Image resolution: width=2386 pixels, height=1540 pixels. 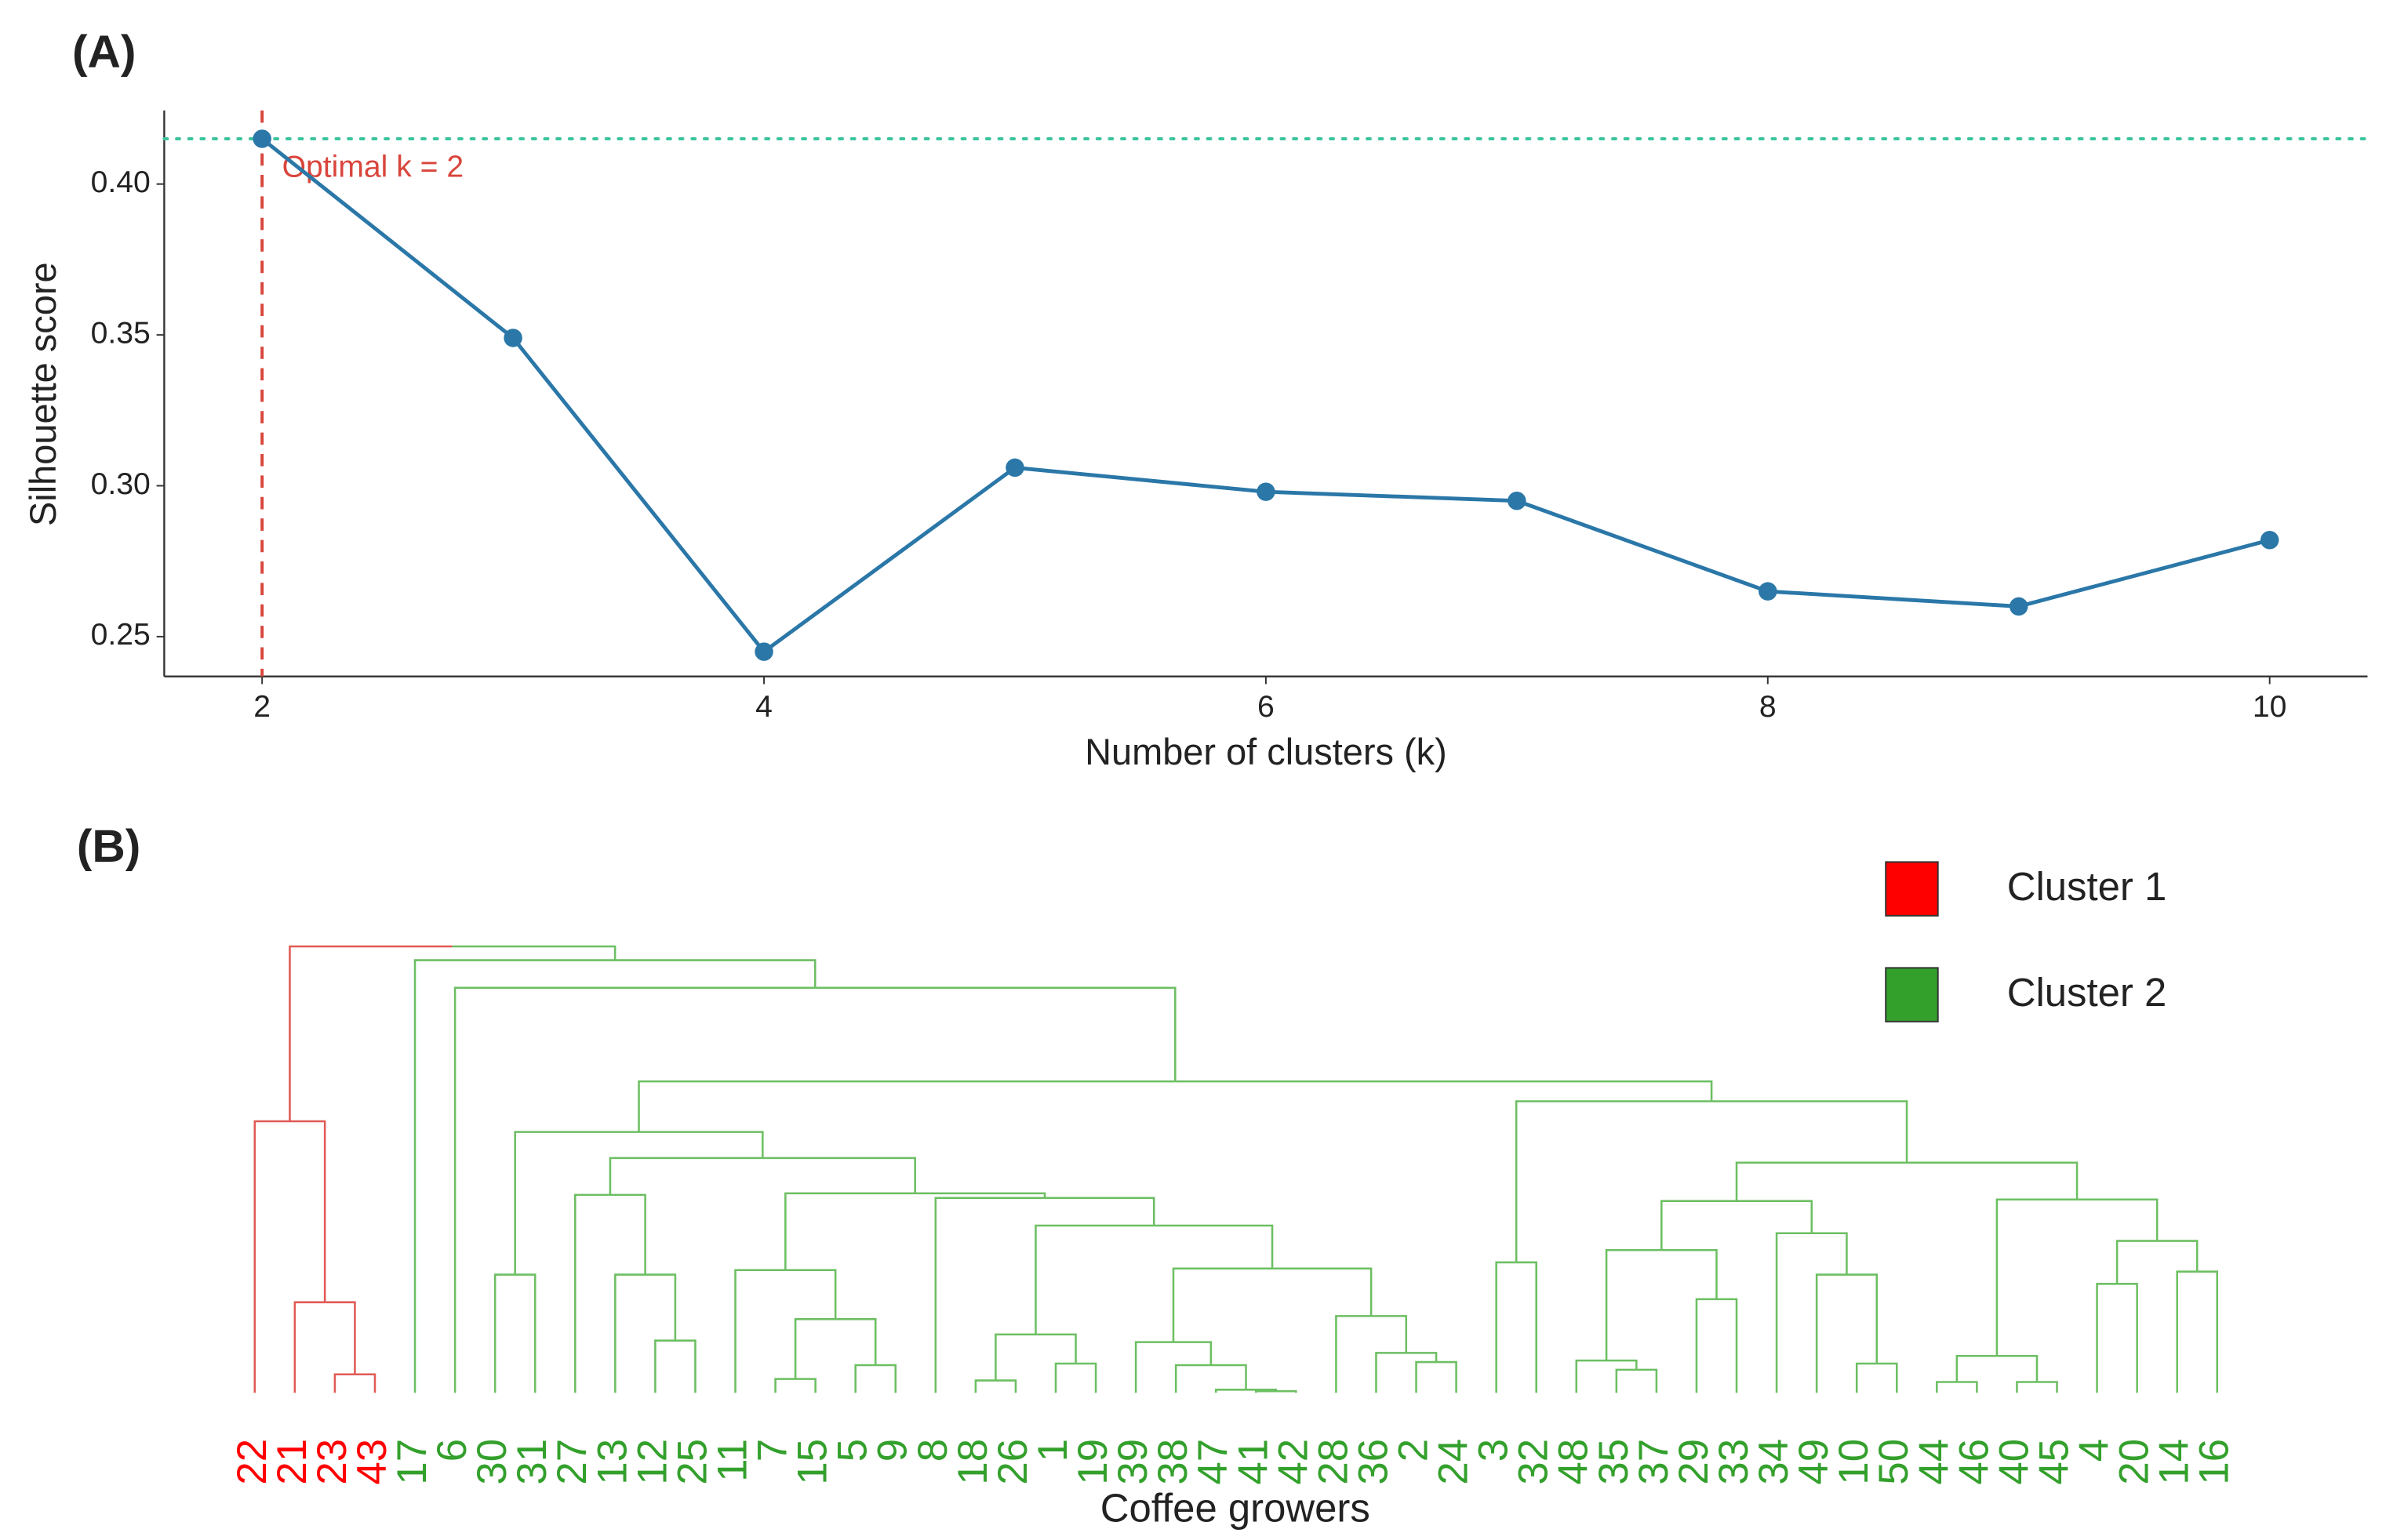 What do you see at coordinates (492, 1462) in the screenshot?
I see `leaf-label: 30` at bounding box center [492, 1462].